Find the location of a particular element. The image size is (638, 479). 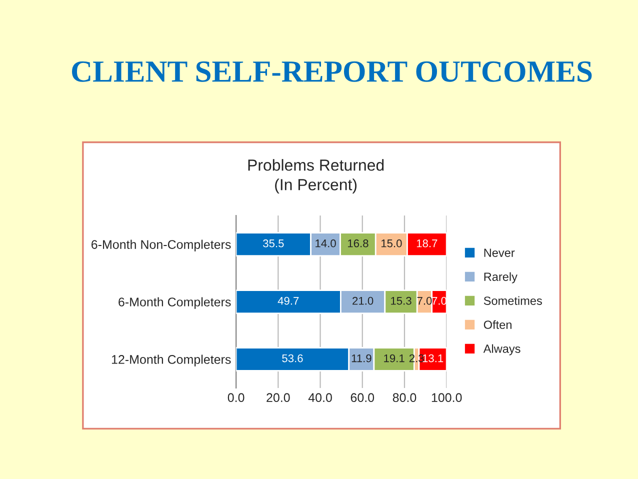

y-tick-label: 6-Month Non-Completers is located at coordinates (161, 246).